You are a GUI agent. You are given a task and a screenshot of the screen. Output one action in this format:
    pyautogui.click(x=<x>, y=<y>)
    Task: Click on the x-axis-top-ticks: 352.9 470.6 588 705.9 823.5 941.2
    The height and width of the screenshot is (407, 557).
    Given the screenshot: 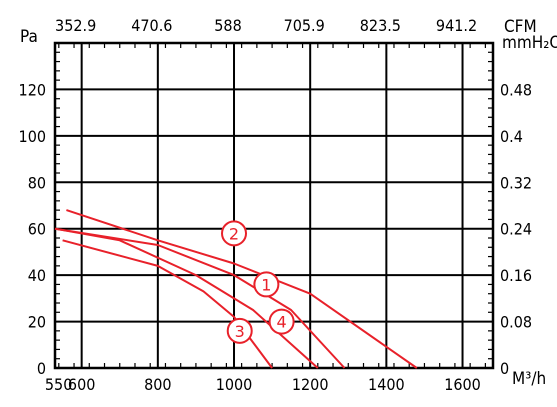 What is the action you would take?
    pyautogui.click(x=266, y=25)
    